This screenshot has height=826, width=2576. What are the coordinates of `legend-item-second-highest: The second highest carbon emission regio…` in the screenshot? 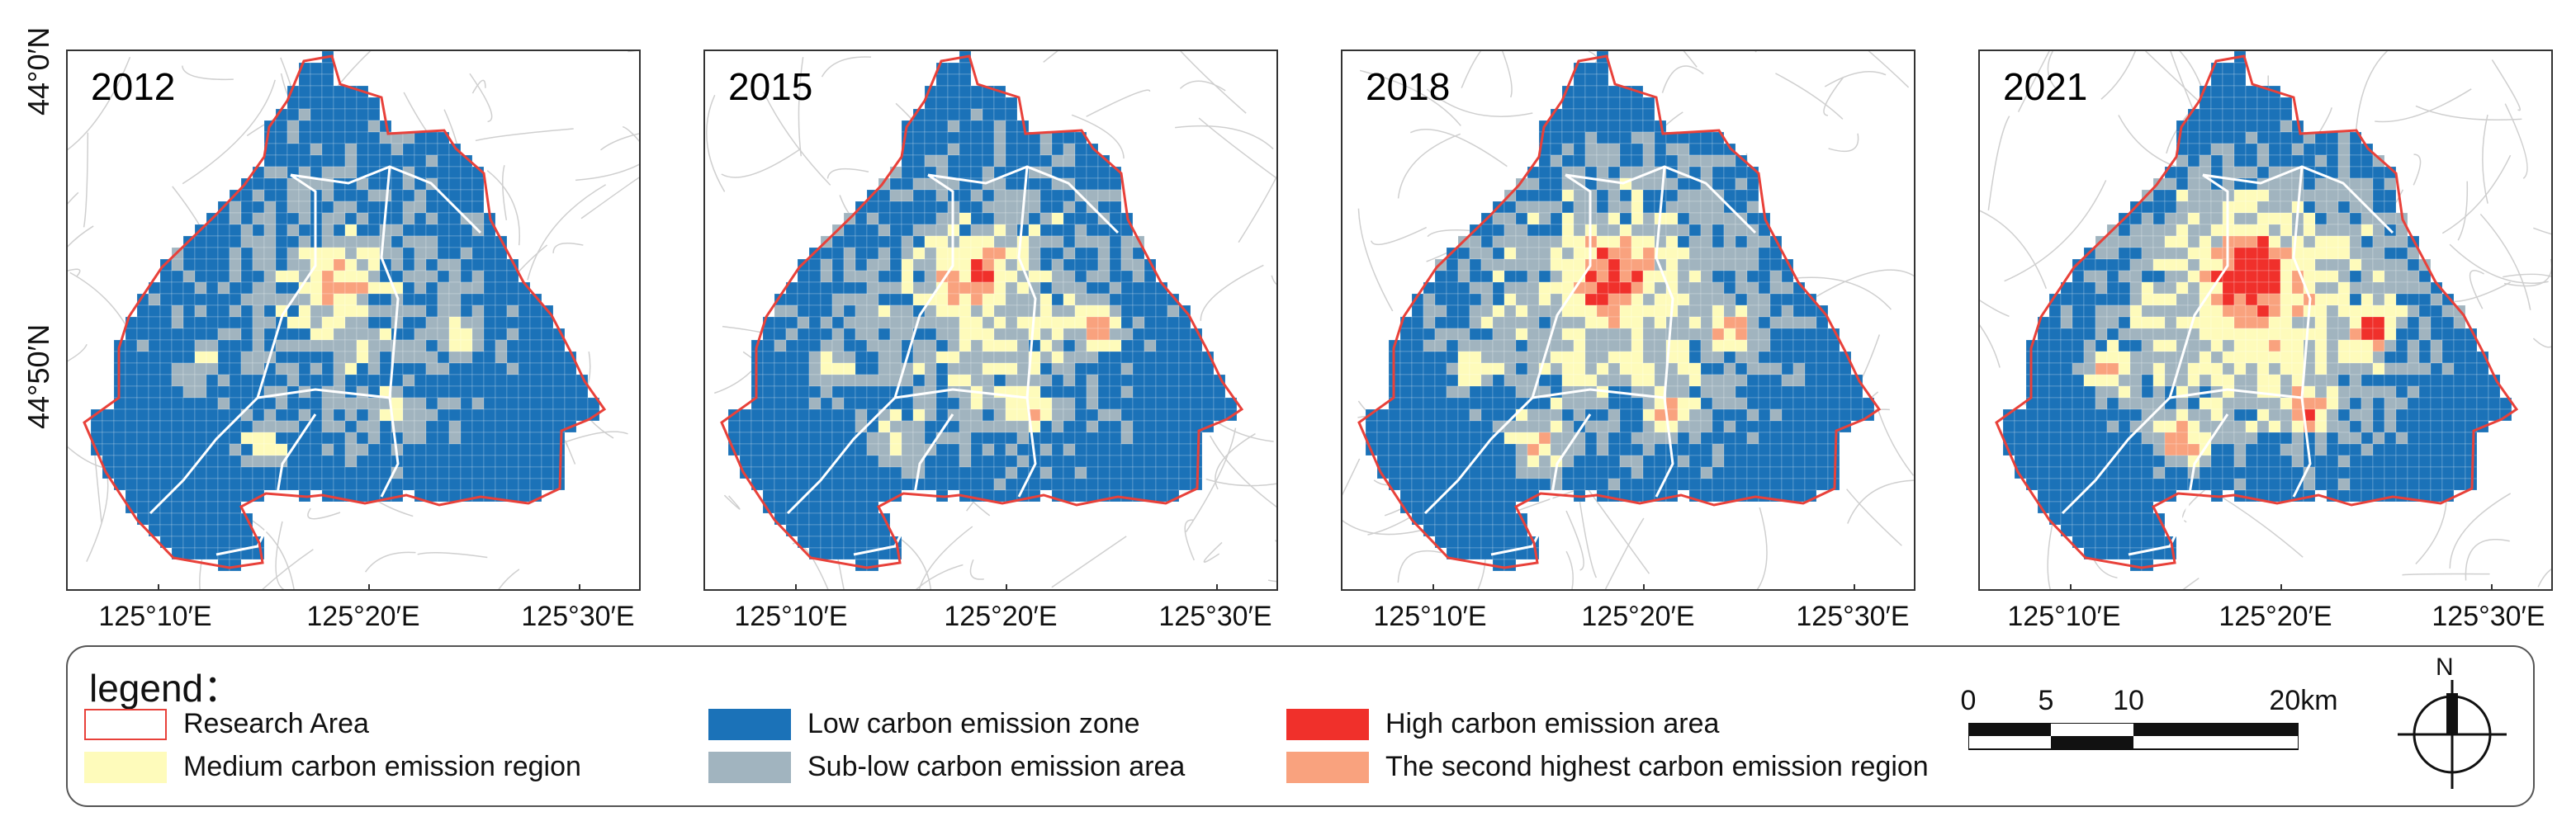 It's located at (1607, 767).